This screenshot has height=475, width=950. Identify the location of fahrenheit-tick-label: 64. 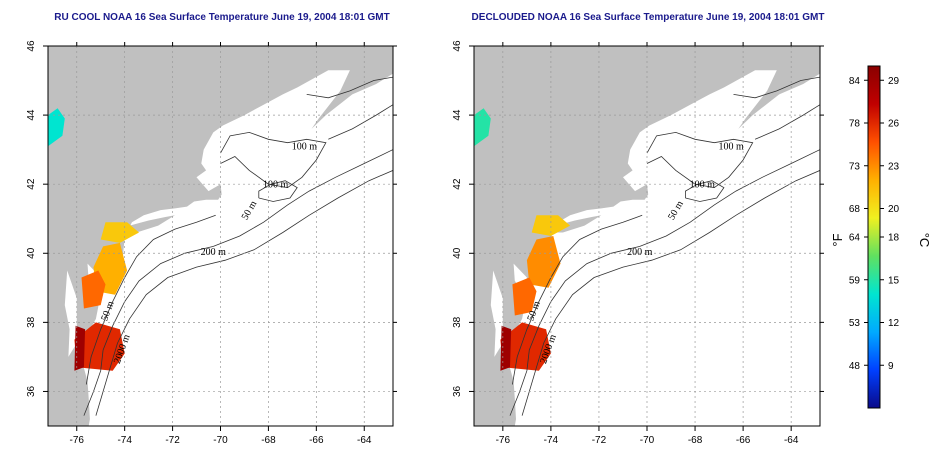
(855, 238).